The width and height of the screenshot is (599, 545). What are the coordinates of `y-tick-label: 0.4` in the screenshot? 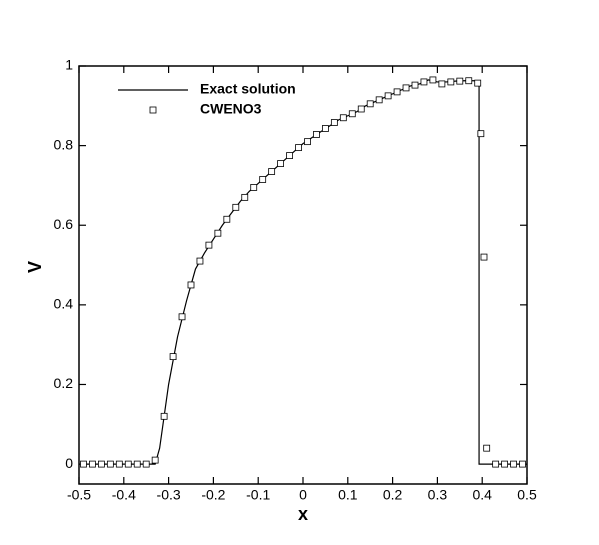 It's located at (64, 304).